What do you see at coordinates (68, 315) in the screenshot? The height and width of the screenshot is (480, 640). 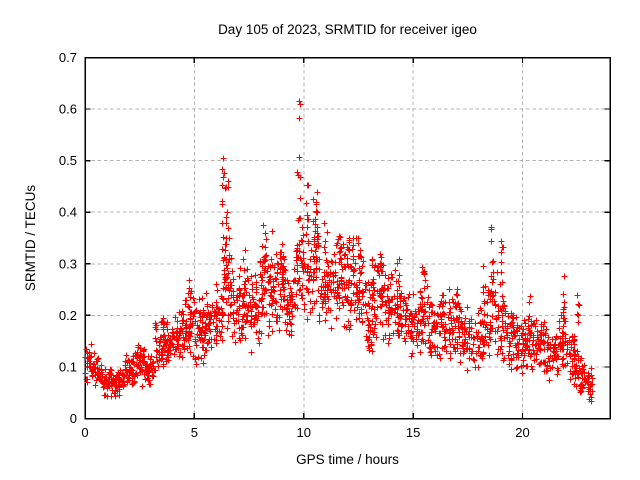 I see `y-tick-label: 0.2` at bounding box center [68, 315].